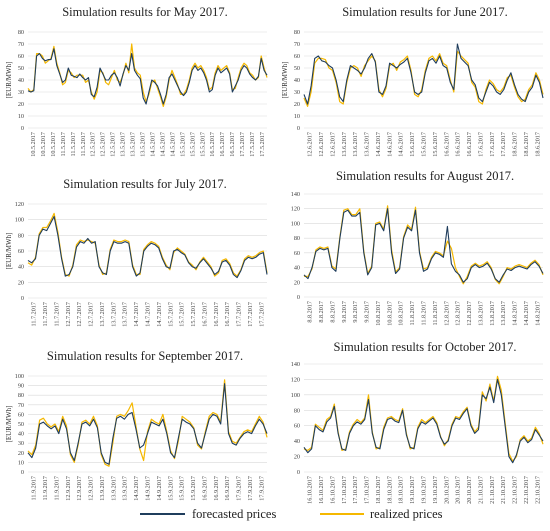 This screenshot has height=531, width=550. I want to click on y-tick-label: 30, so click(297, 92).